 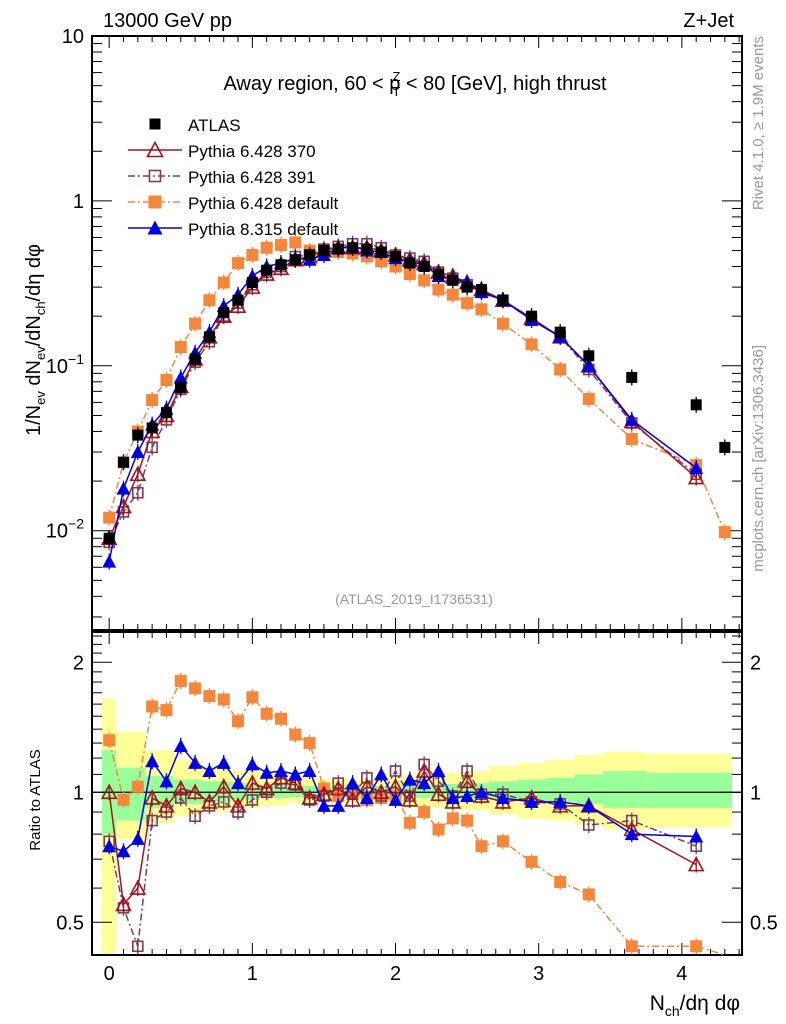 I want to click on legend-label-p6_370: Pythia 6.428 370, so click(x=252, y=151).